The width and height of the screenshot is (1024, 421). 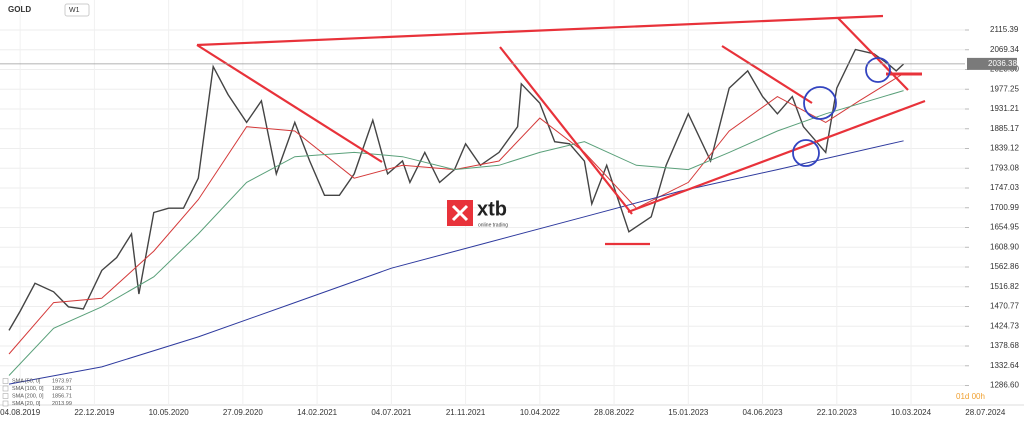 I want to click on y-tick-label: 1424.73, so click(x=1004, y=325).